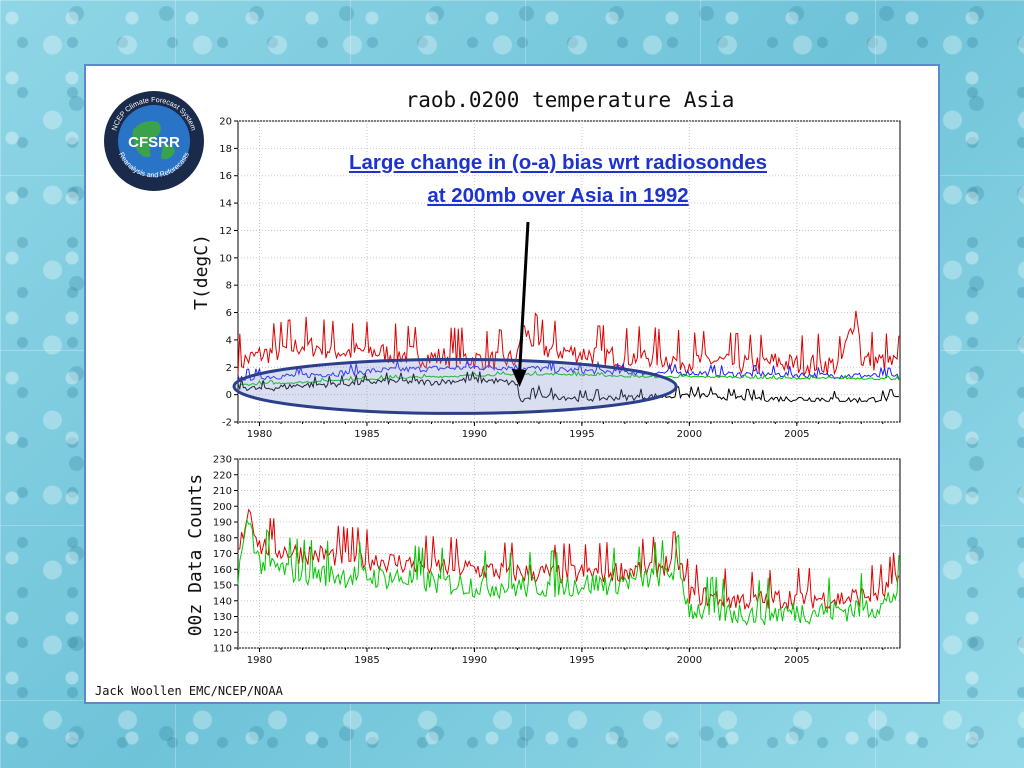 This screenshot has height=768, width=1024. I want to click on temperature-y-tick-label: 0, so click(229, 395).